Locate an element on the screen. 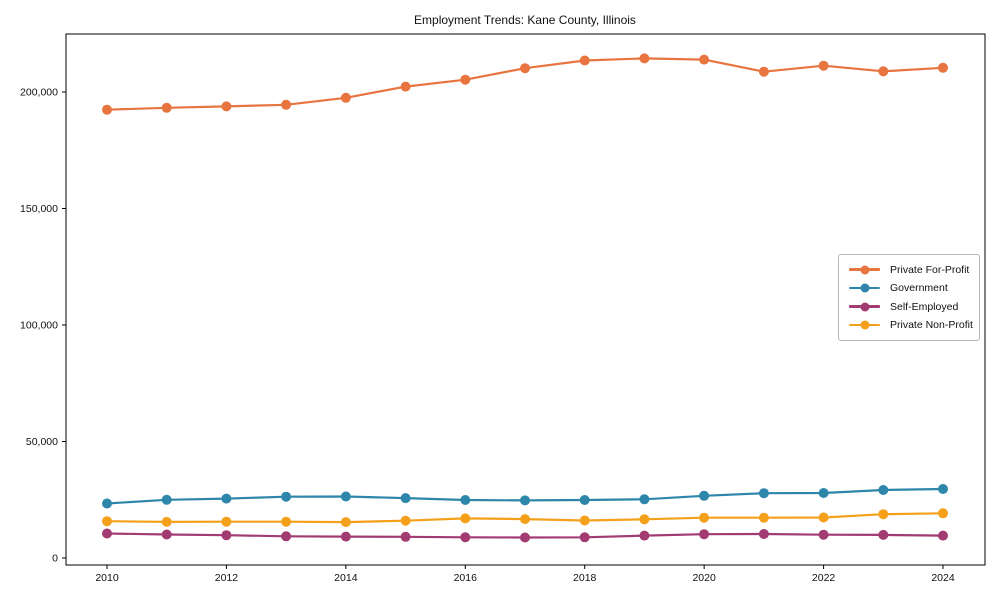  y-axis-tick-label: 100,000 is located at coordinates (39, 326).